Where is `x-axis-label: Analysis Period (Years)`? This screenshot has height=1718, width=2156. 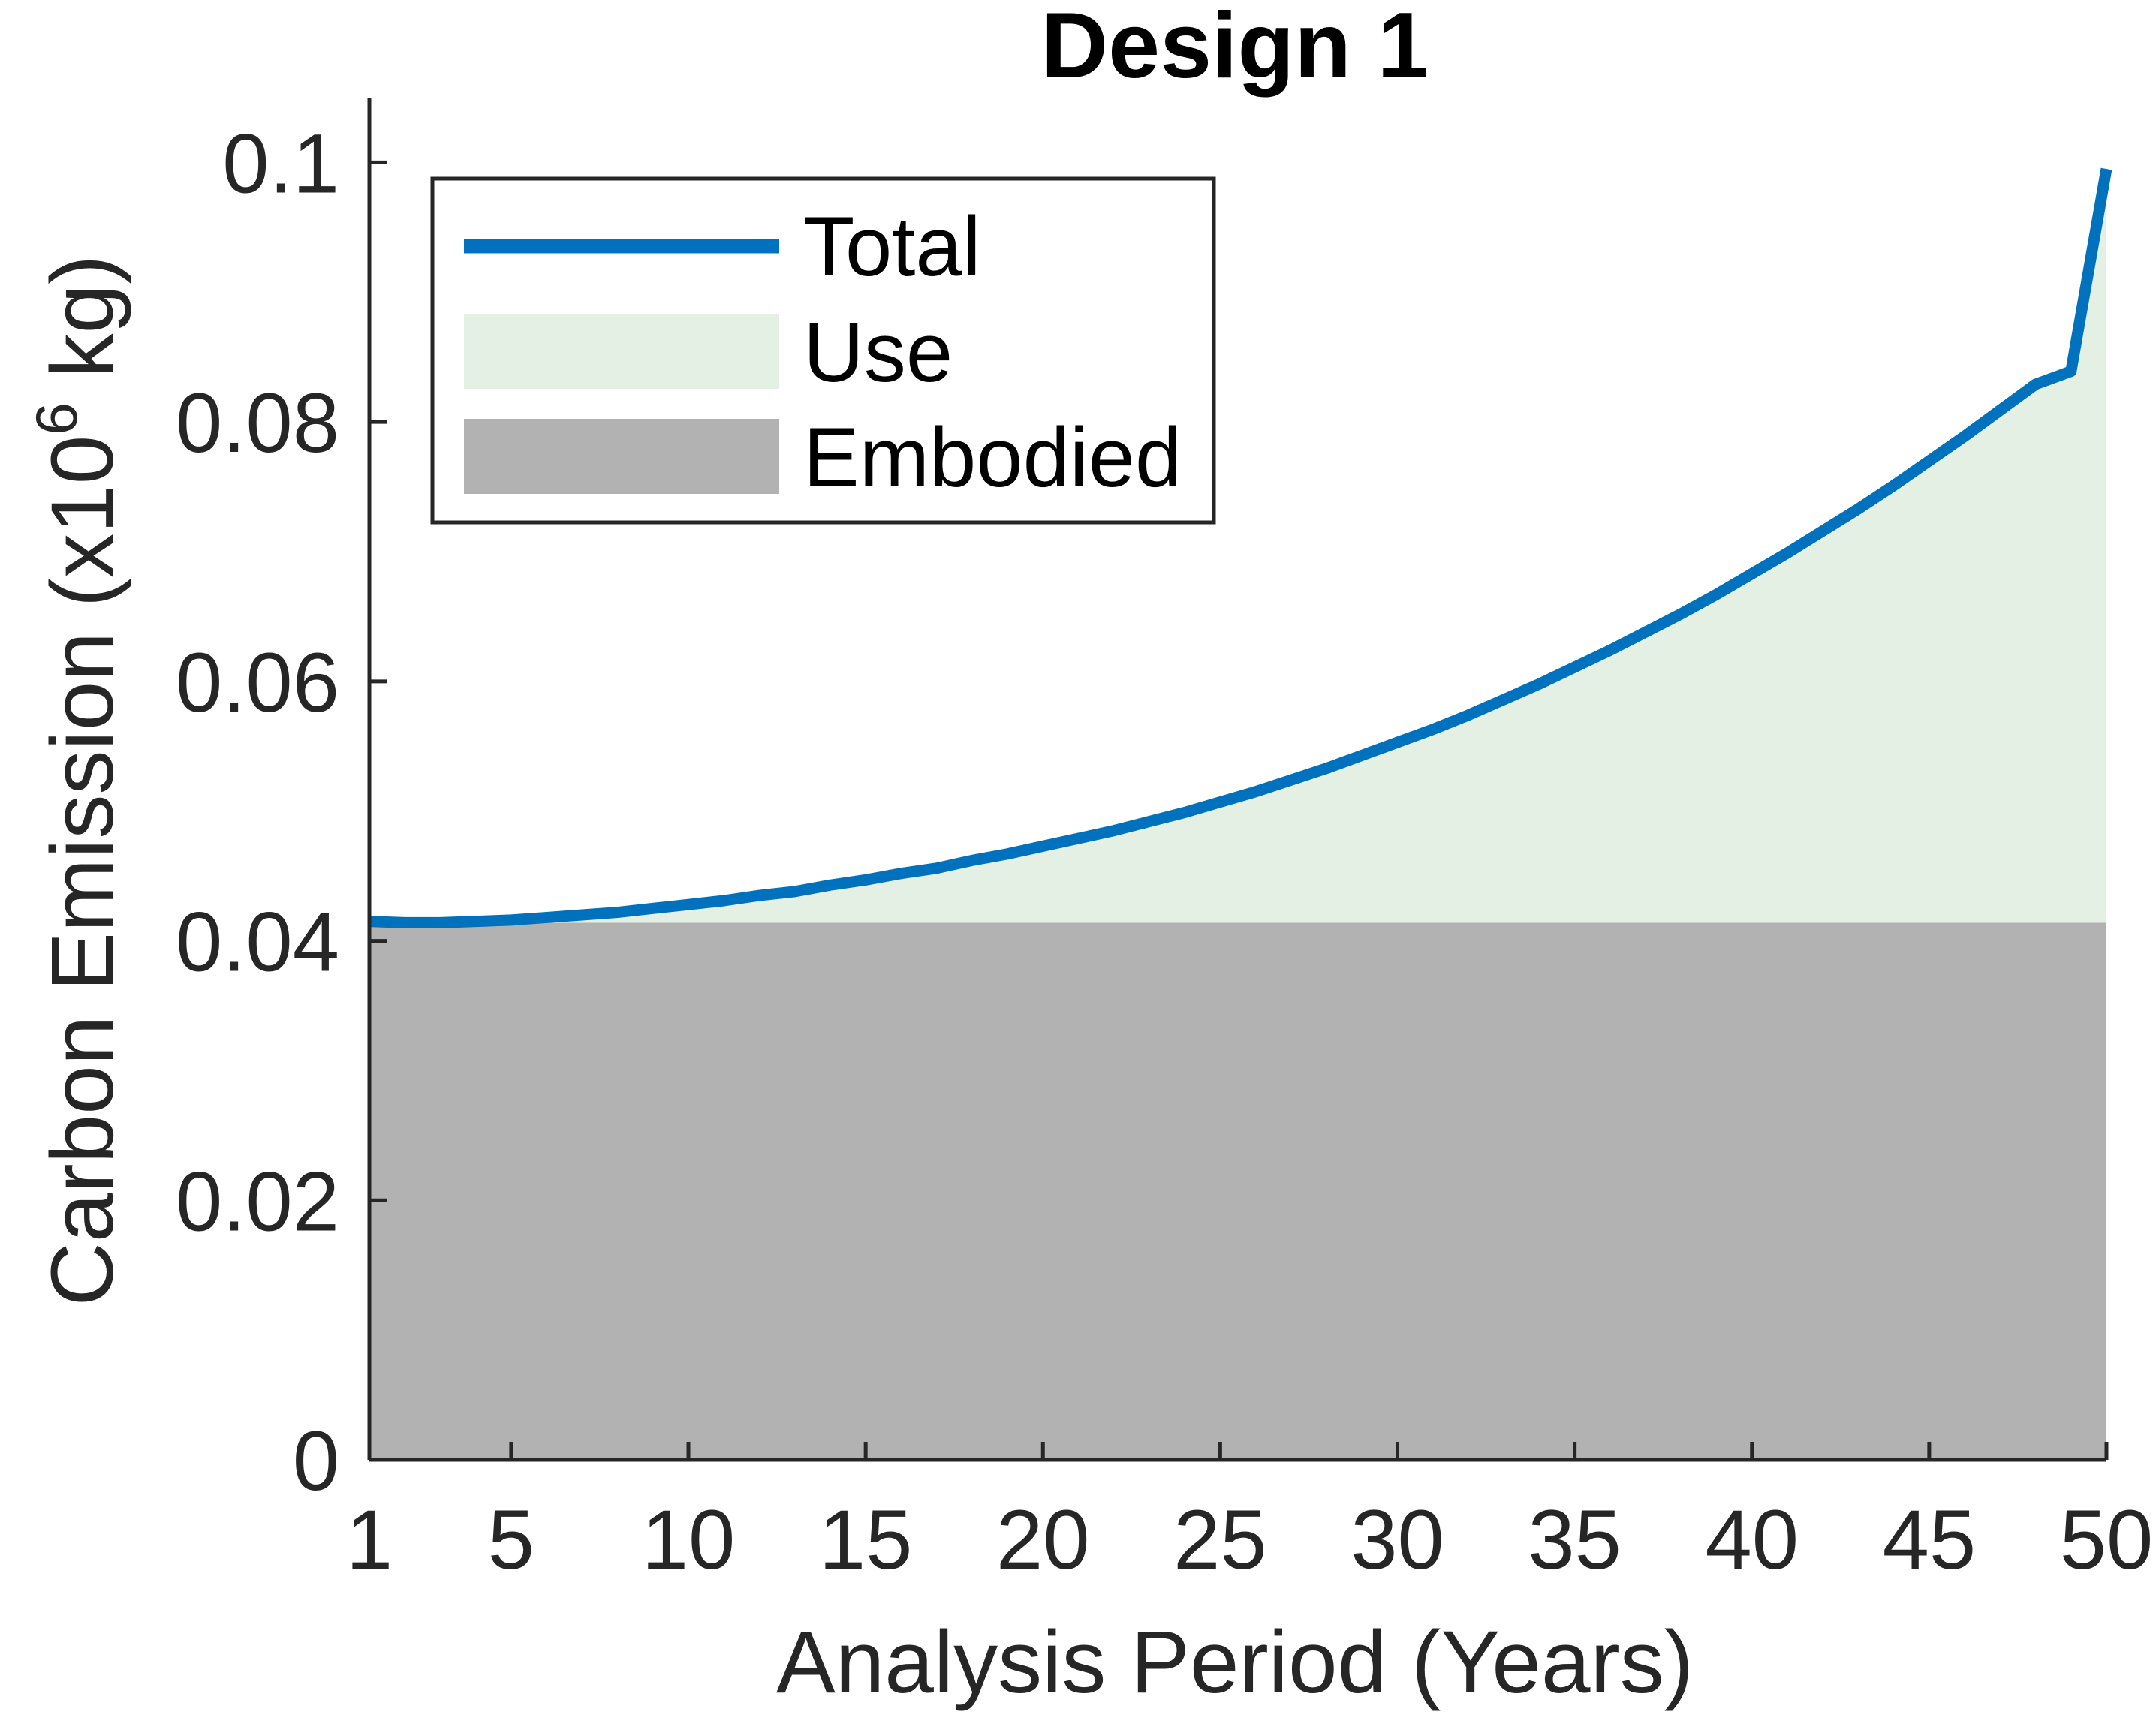 x-axis-label: Analysis Period (Years) is located at coordinates (1235, 1663).